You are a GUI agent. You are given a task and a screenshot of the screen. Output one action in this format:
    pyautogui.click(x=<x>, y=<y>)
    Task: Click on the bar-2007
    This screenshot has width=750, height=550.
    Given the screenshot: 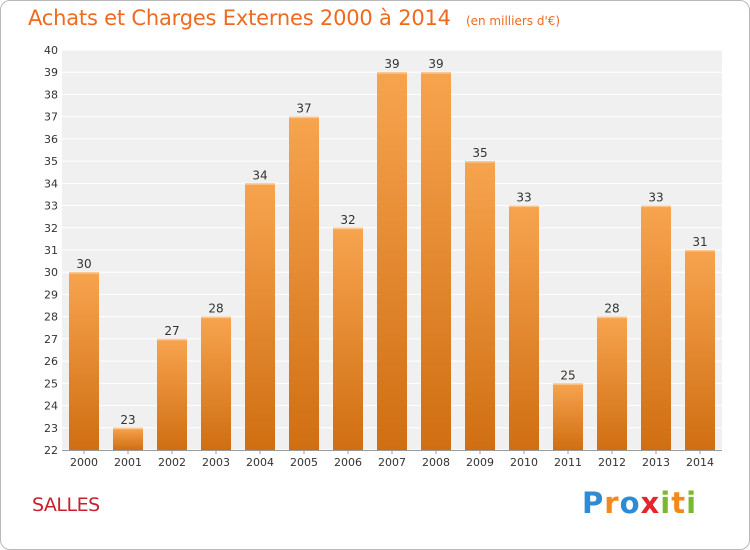 What is the action you would take?
    pyautogui.click(x=392, y=261)
    